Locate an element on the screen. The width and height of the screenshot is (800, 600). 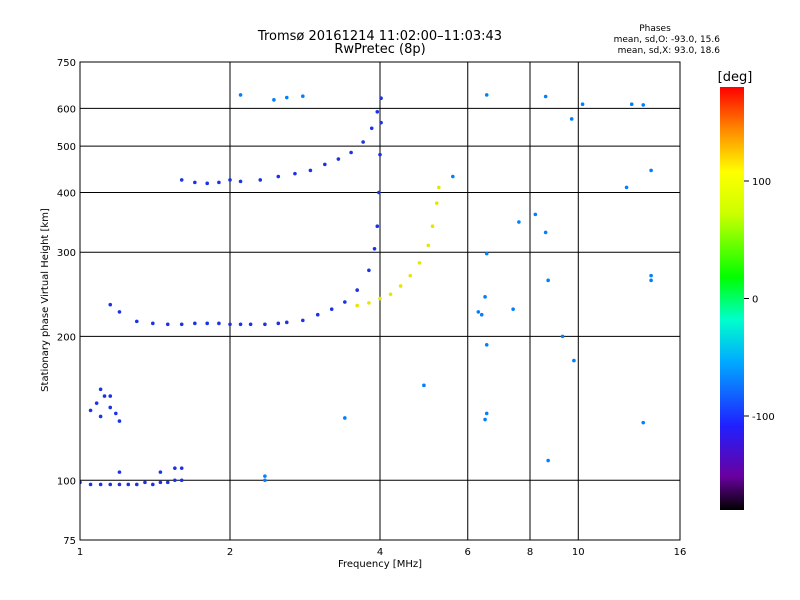
colorbar-tick-label: 100 is located at coordinates (761, 182).